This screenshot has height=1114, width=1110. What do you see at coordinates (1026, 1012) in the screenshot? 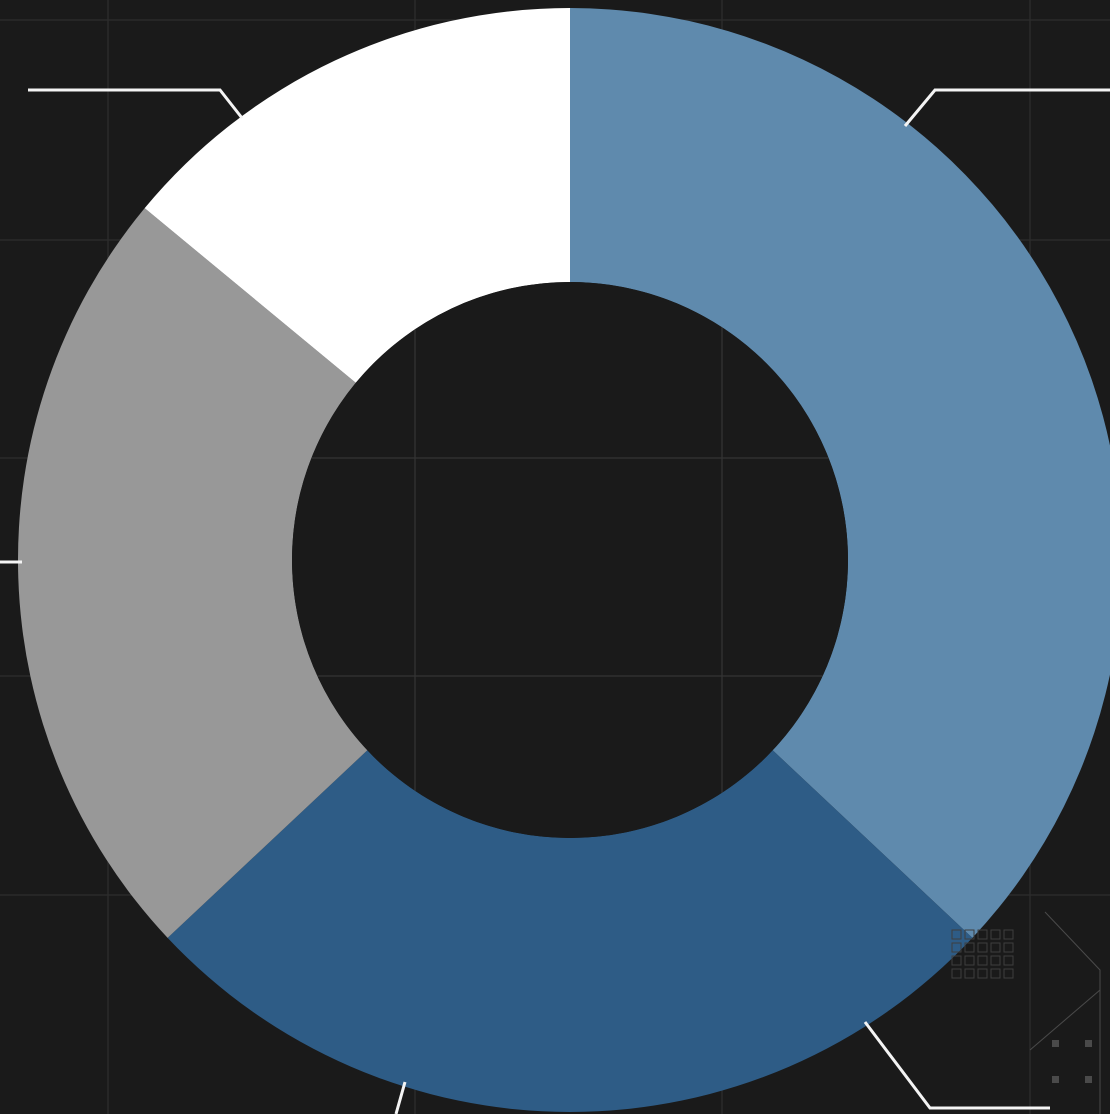
I see `corner-decoration` at bounding box center [1026, 1012].